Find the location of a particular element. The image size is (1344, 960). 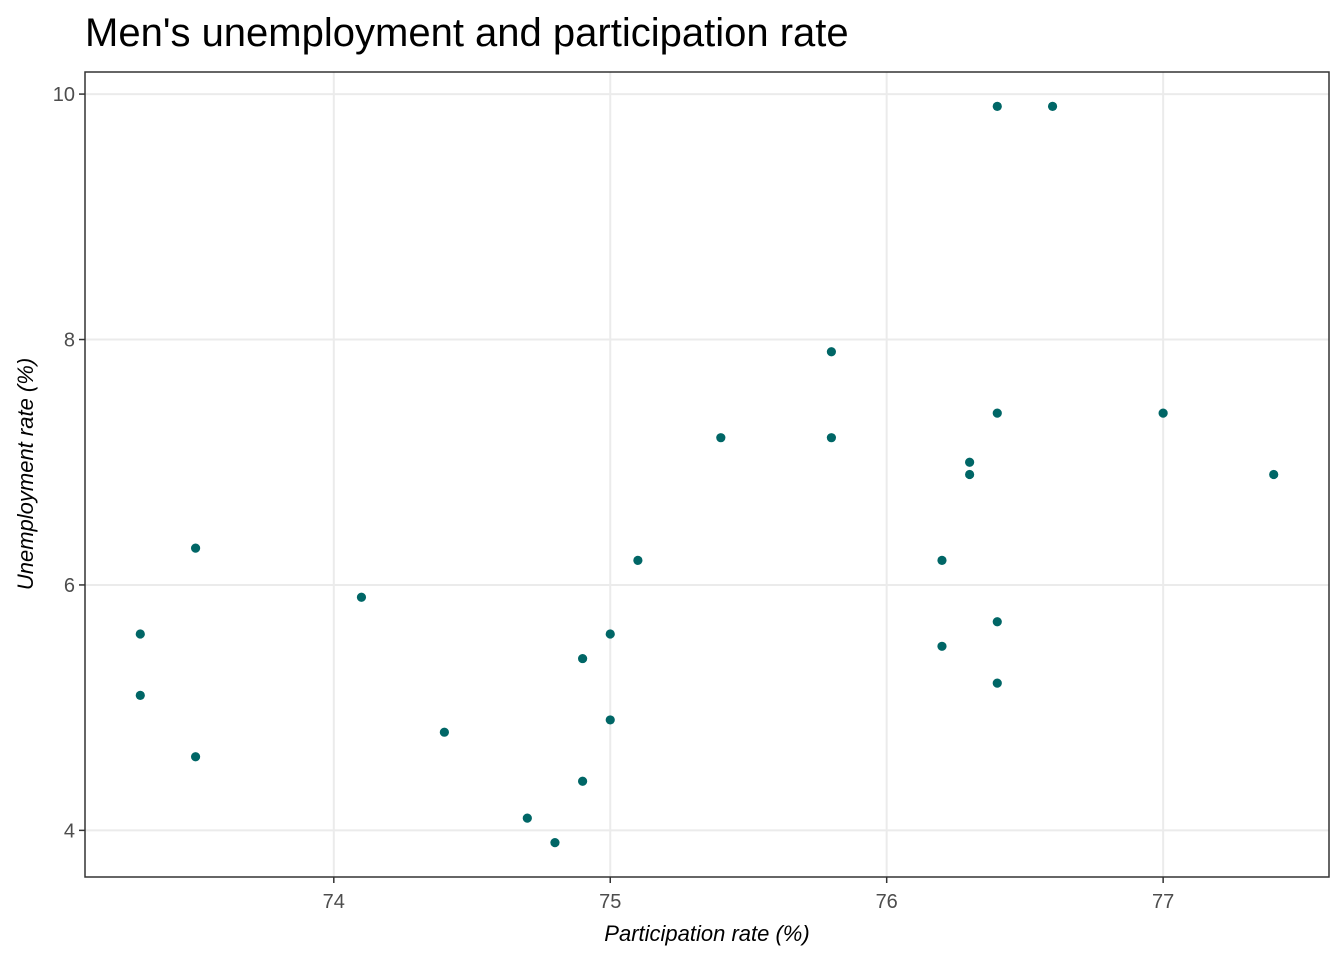

y-axis-title: Unemployment rate (%) is located at coordinates (25, 474).